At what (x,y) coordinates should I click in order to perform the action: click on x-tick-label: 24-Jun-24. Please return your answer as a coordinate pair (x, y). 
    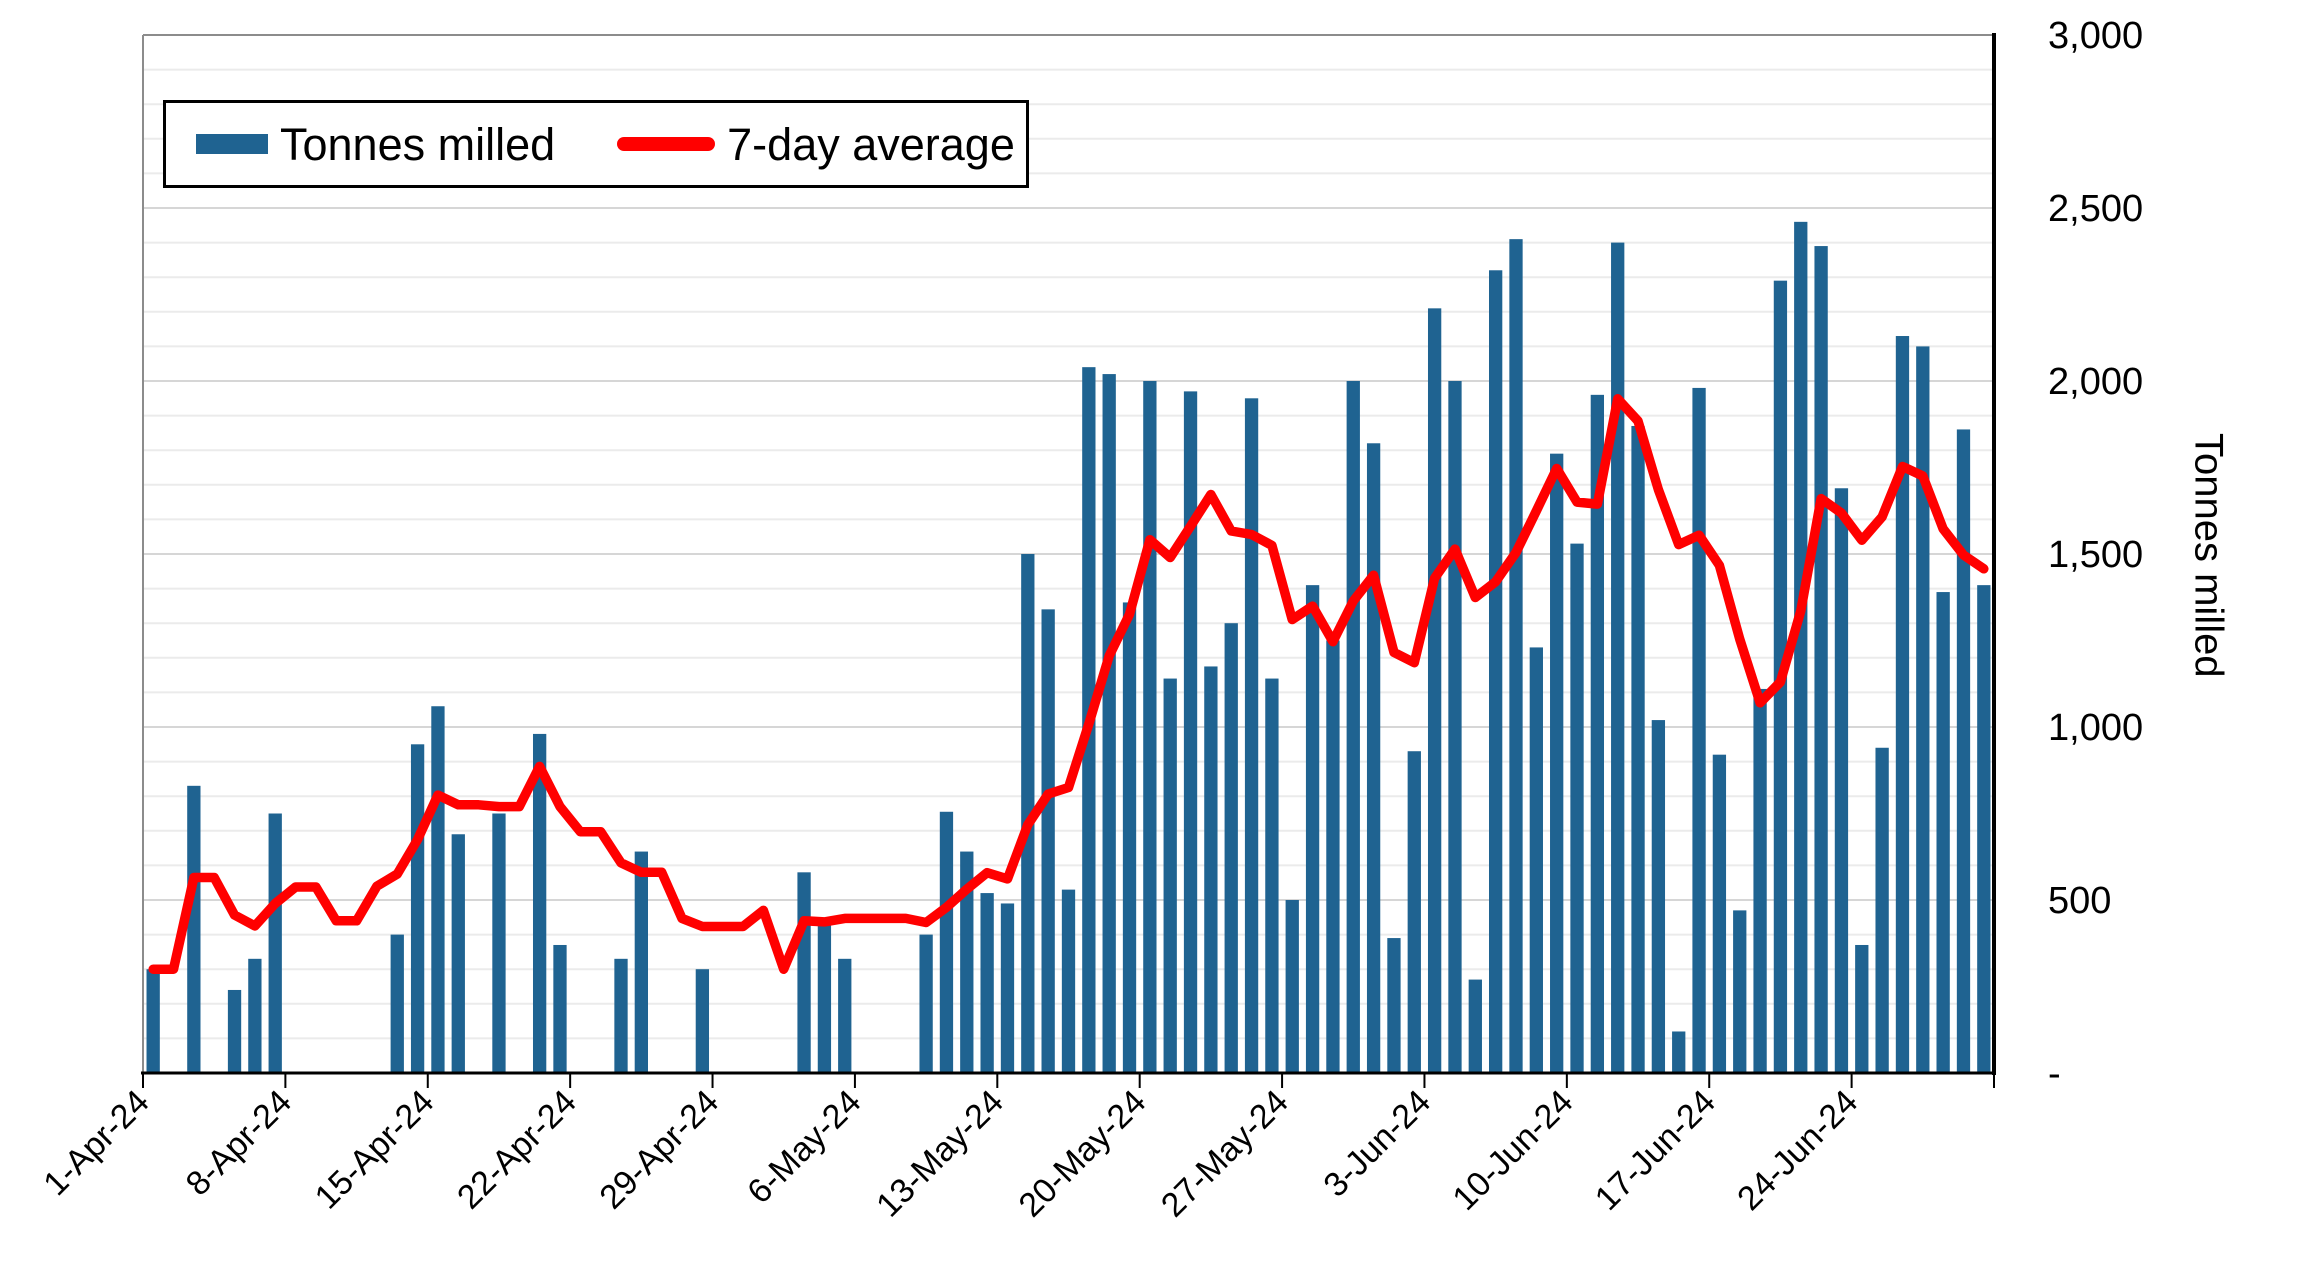
    Looking at the image, I should click on (1797, 1150).